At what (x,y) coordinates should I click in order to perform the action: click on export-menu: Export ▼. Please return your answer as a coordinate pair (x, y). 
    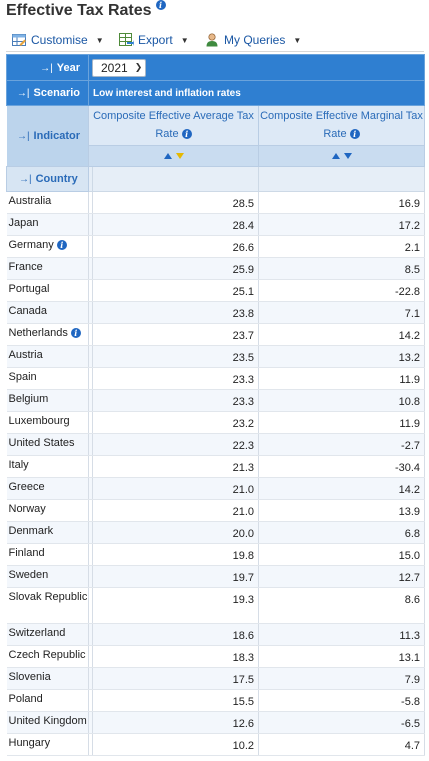
    Looking at the image, I should click on (154, 40).